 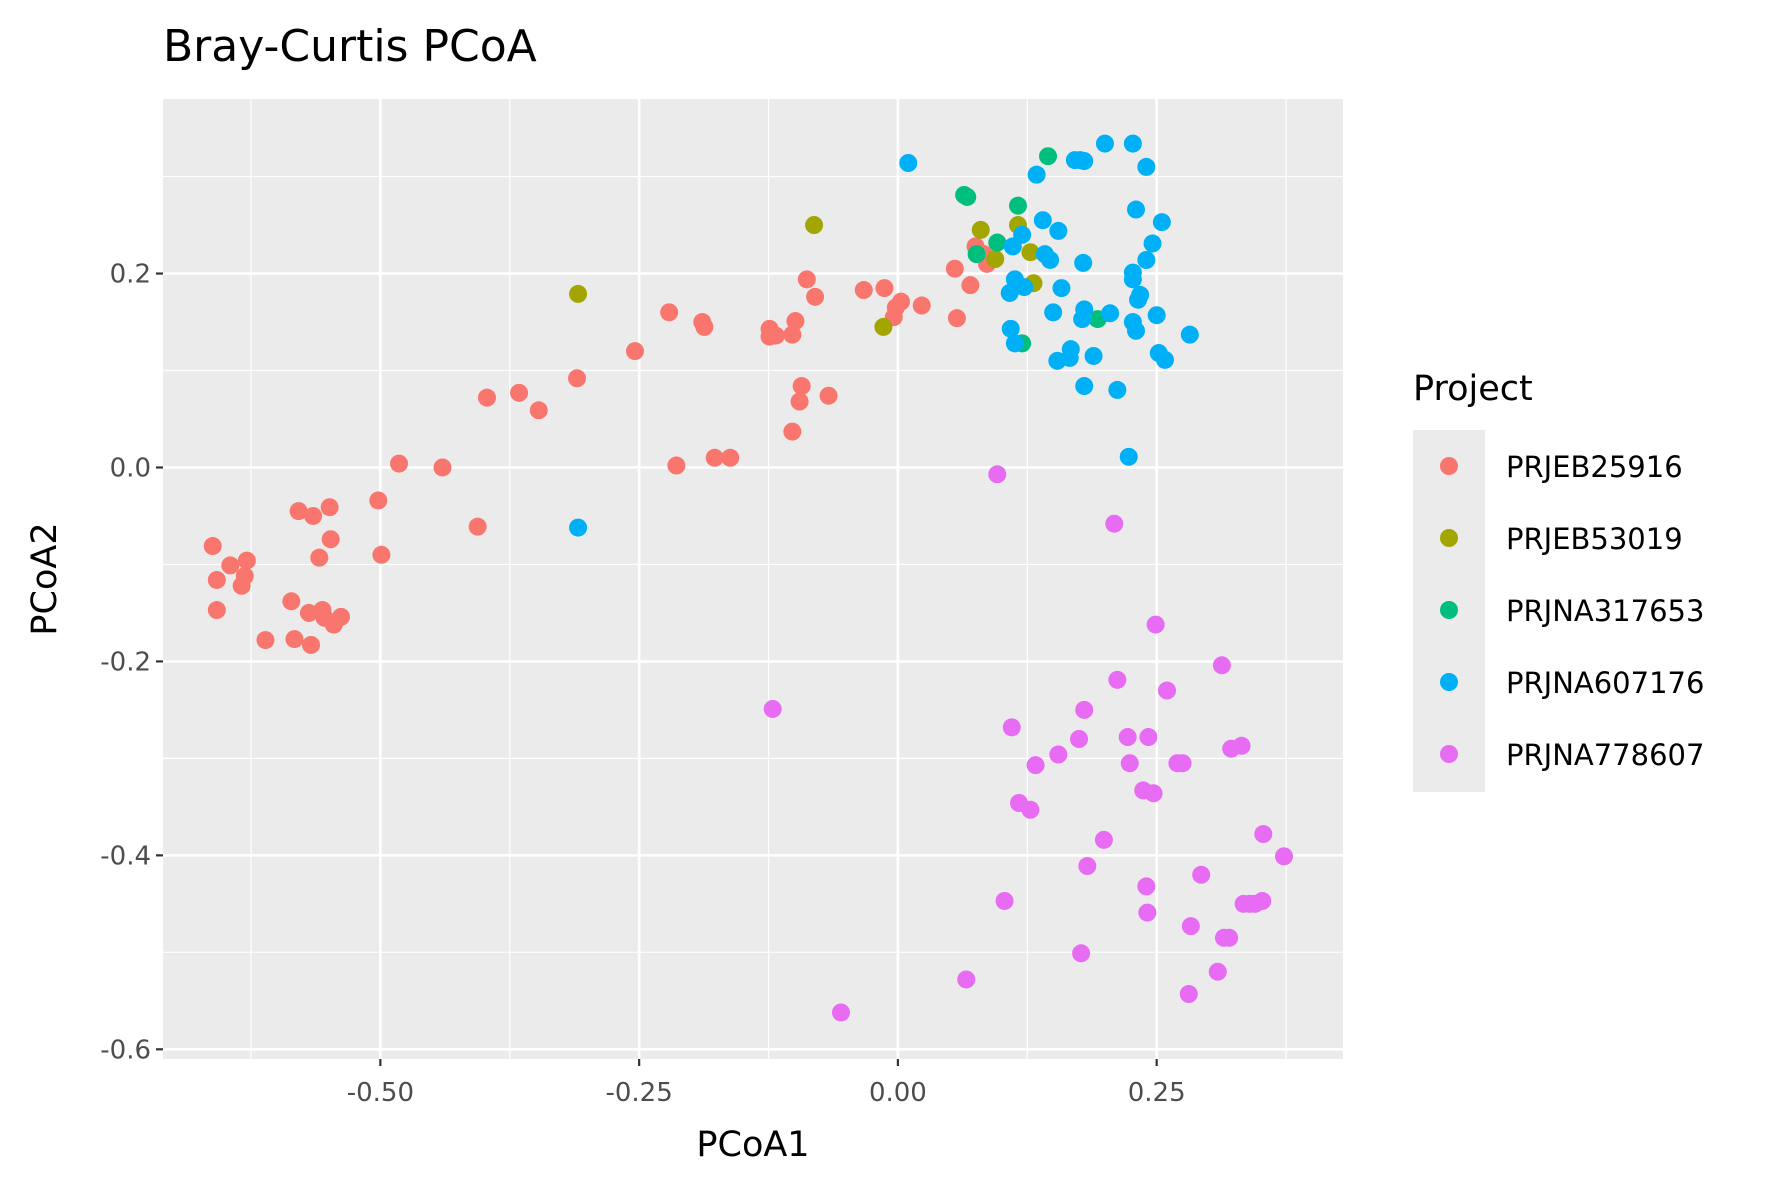 What do you see at coordinates (1594, 539) in the screenshot?
I see `legend-label: PRJEB53019` at bounding box center [1594, 539].